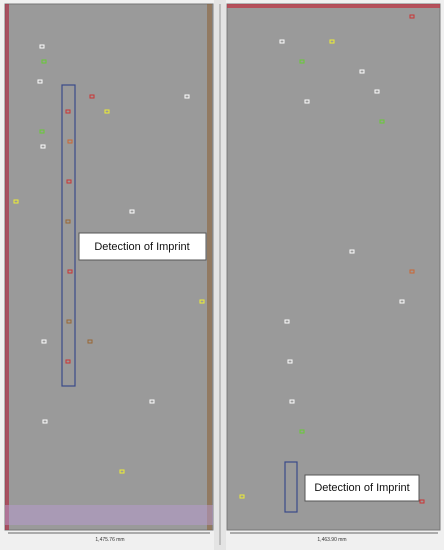 The image size is (444, 550). What do you see at coordinates (331, 540) in the screenshot?
I see `scale-label: 1,463.90 mm` at bounding box center [331, 540].